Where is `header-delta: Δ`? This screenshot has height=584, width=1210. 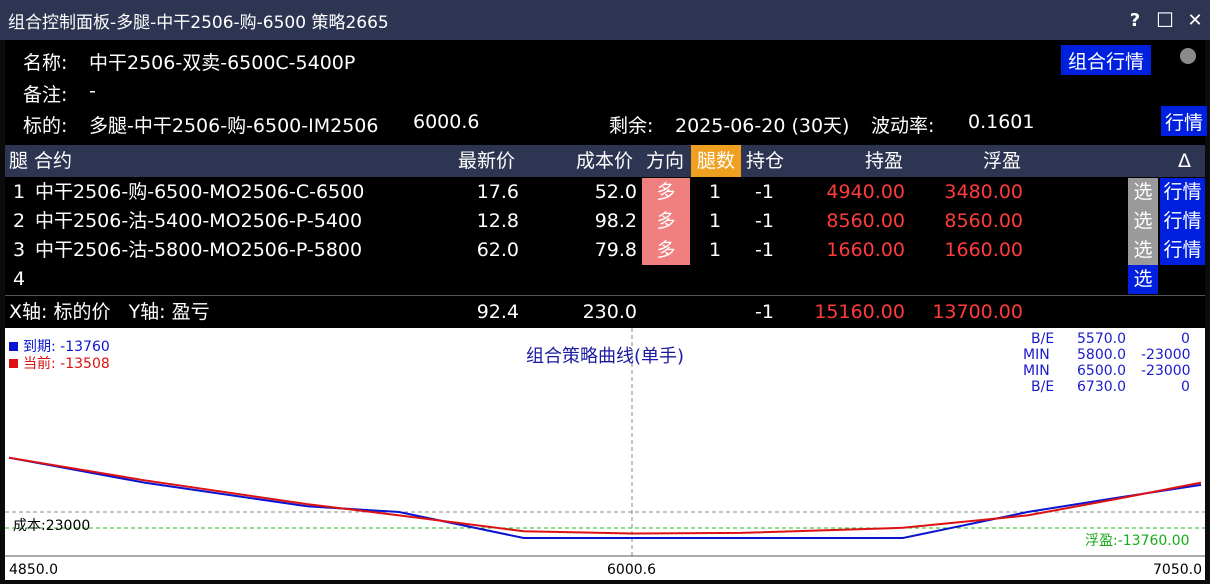
header-delta: Δ is located at coordinates (1184, 161).